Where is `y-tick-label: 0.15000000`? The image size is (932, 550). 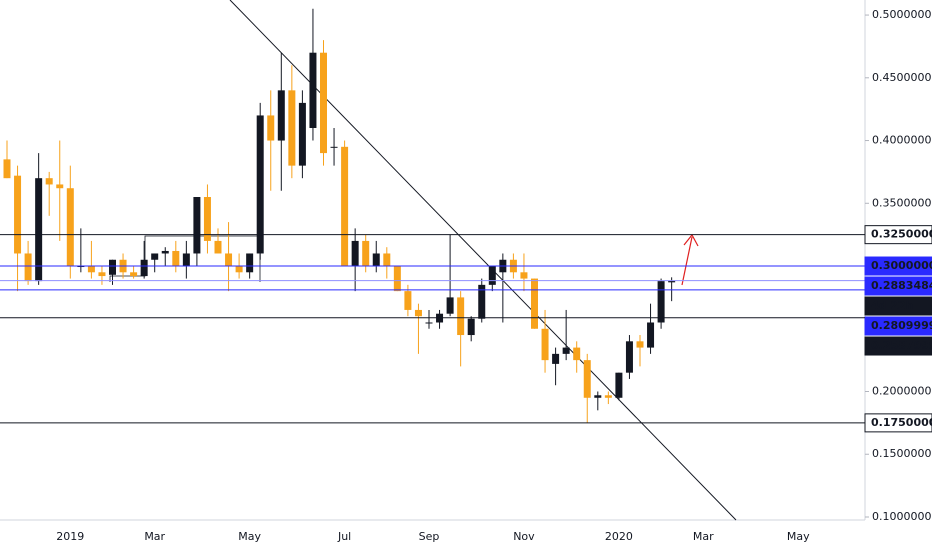 y-tick-label: 0.15000000 is located at coordinates (902, 453).